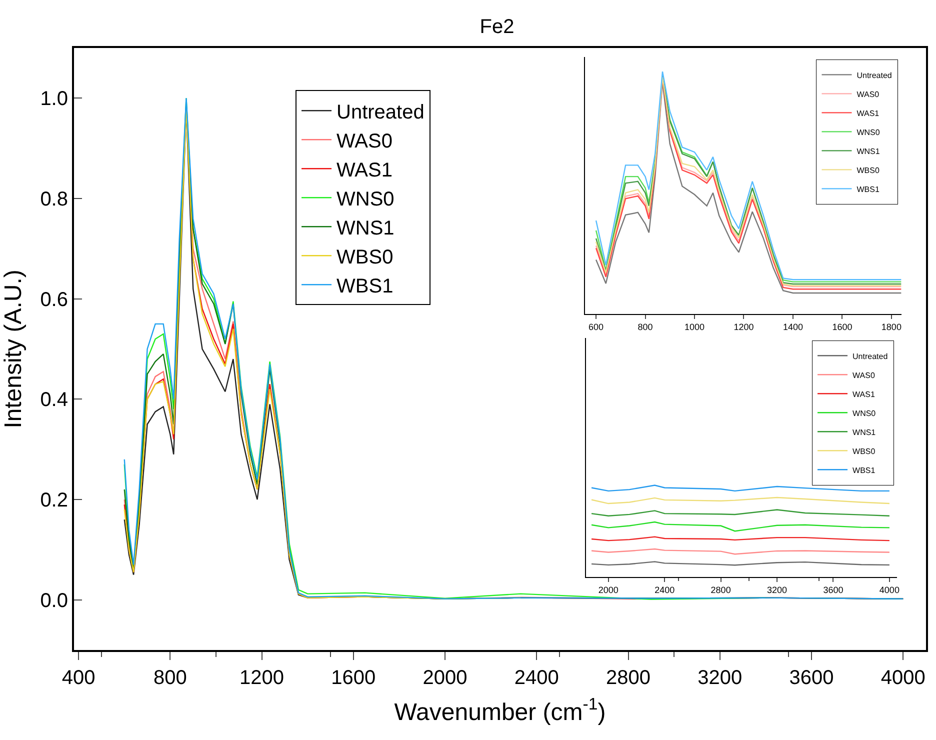  Describe the element at coordinates (54, 299) in the screenshot. I see `y-tick-label: 0.6` at that location.